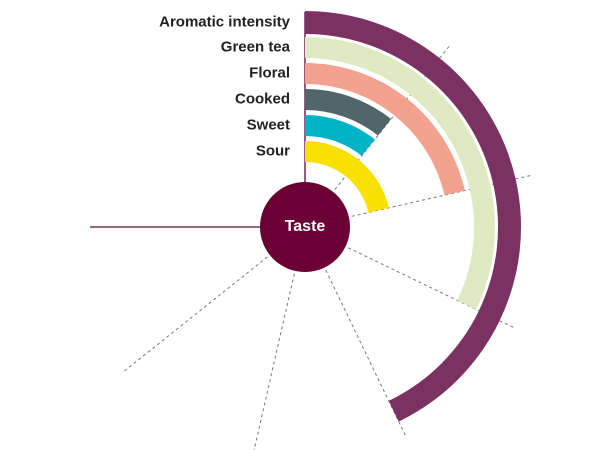 The image size is (610, 450). I want to click on category-label: Cooked, so click(262, 98).